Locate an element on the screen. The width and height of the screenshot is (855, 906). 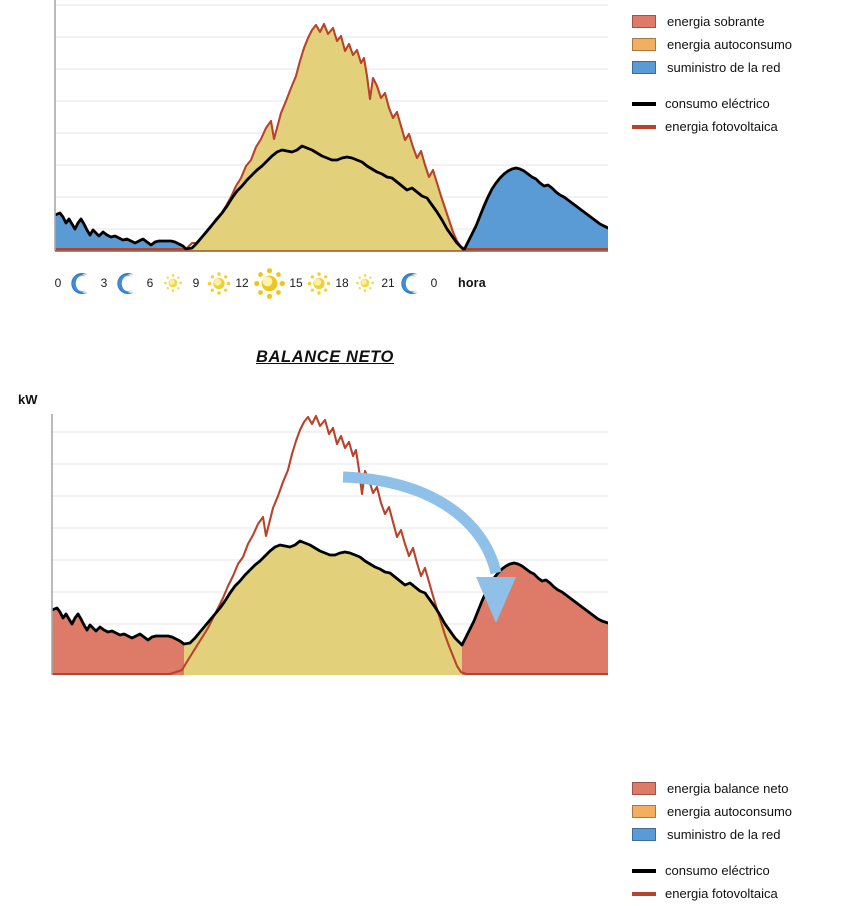
gridlines-bottom is located at coordinates (330, 528).